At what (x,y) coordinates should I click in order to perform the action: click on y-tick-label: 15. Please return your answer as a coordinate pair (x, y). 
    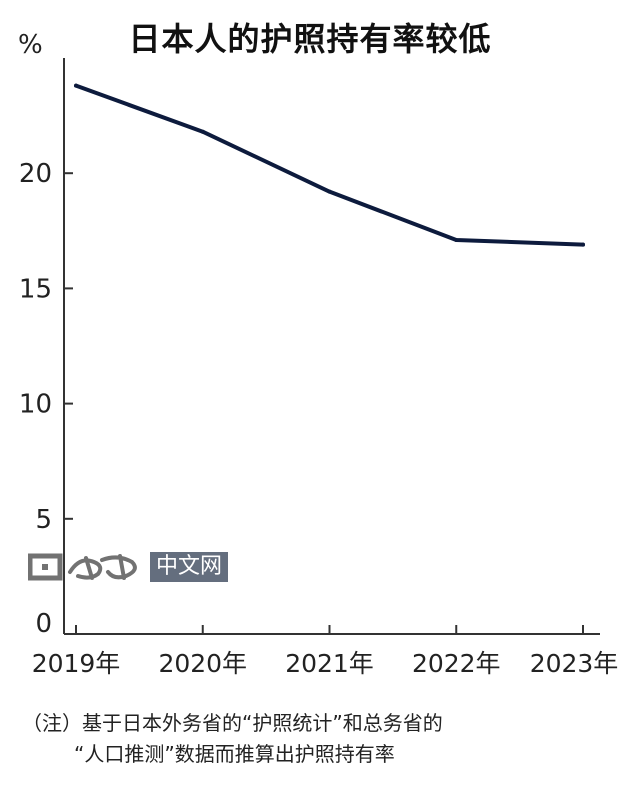
    Looking at the image, I should click on (35, 289).